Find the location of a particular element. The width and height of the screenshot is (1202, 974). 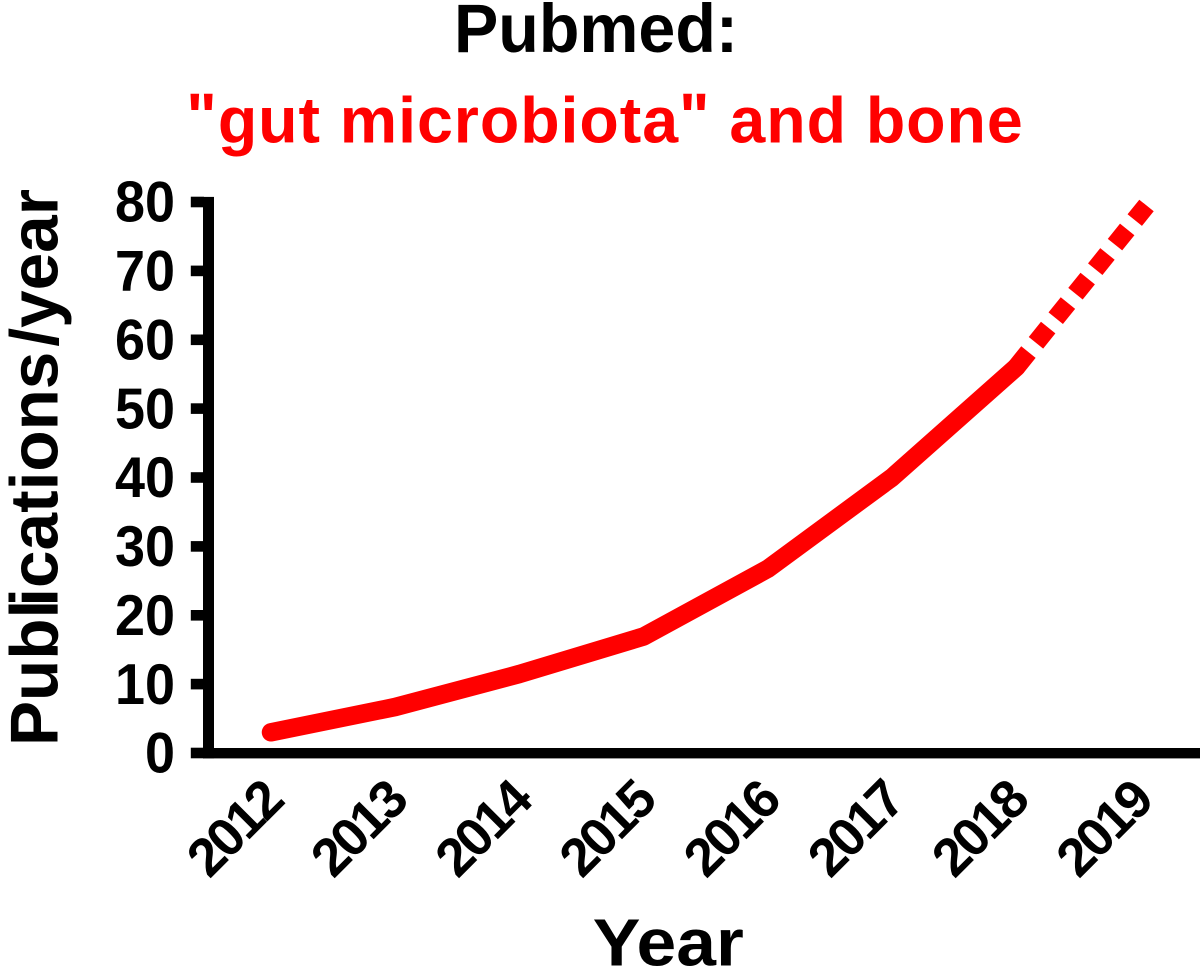

svg-text: 80 is located at coordinates (145, 203).